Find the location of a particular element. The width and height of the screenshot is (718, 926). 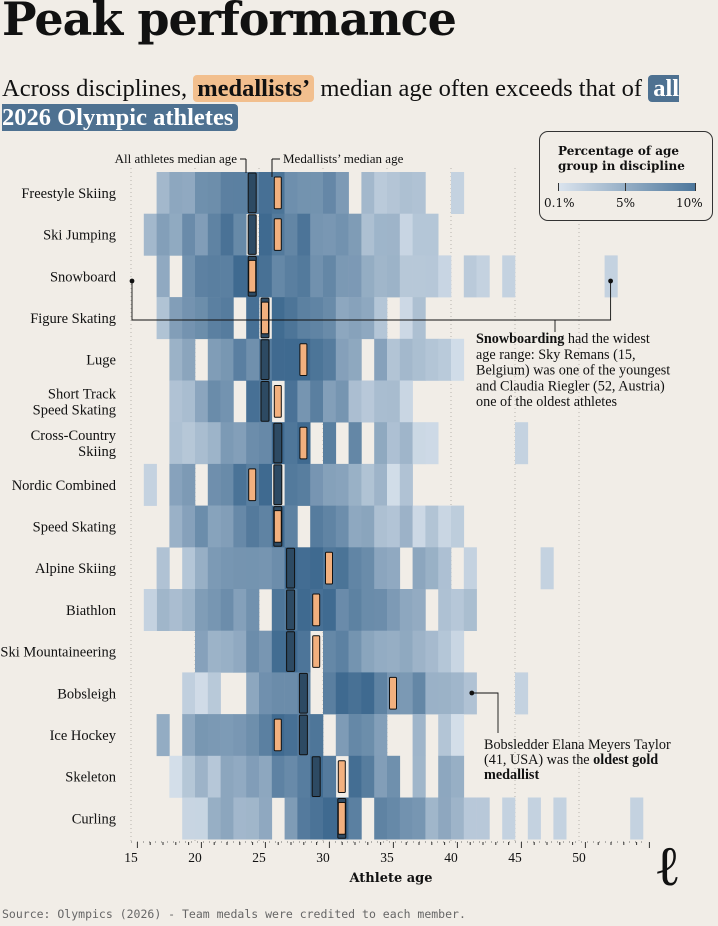

x-axis-title: Athlete age is located at coordinates (390, 878).